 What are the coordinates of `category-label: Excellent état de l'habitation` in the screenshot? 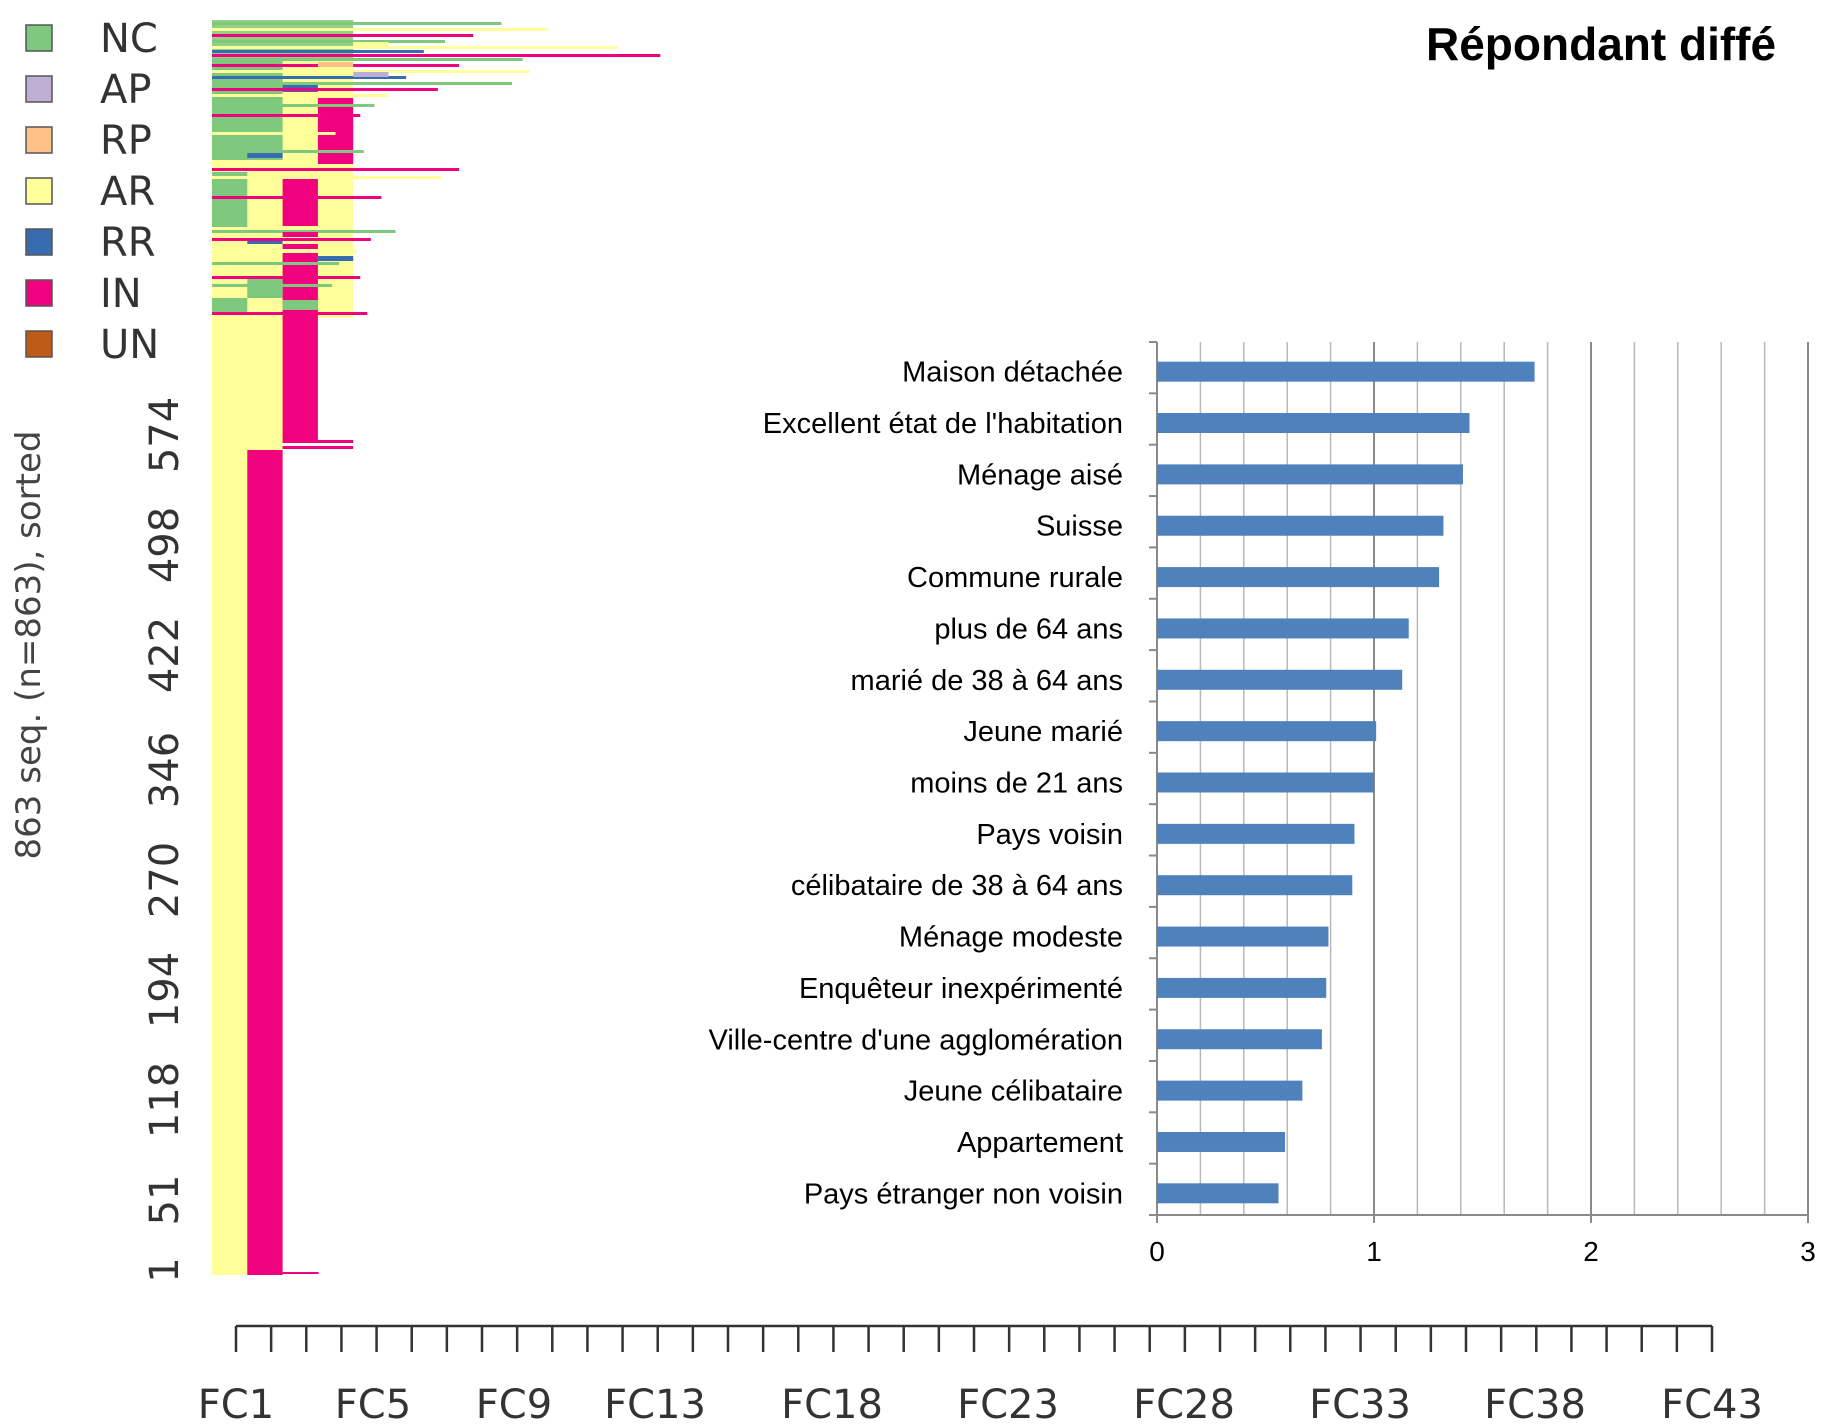 It's located at (943, 424).